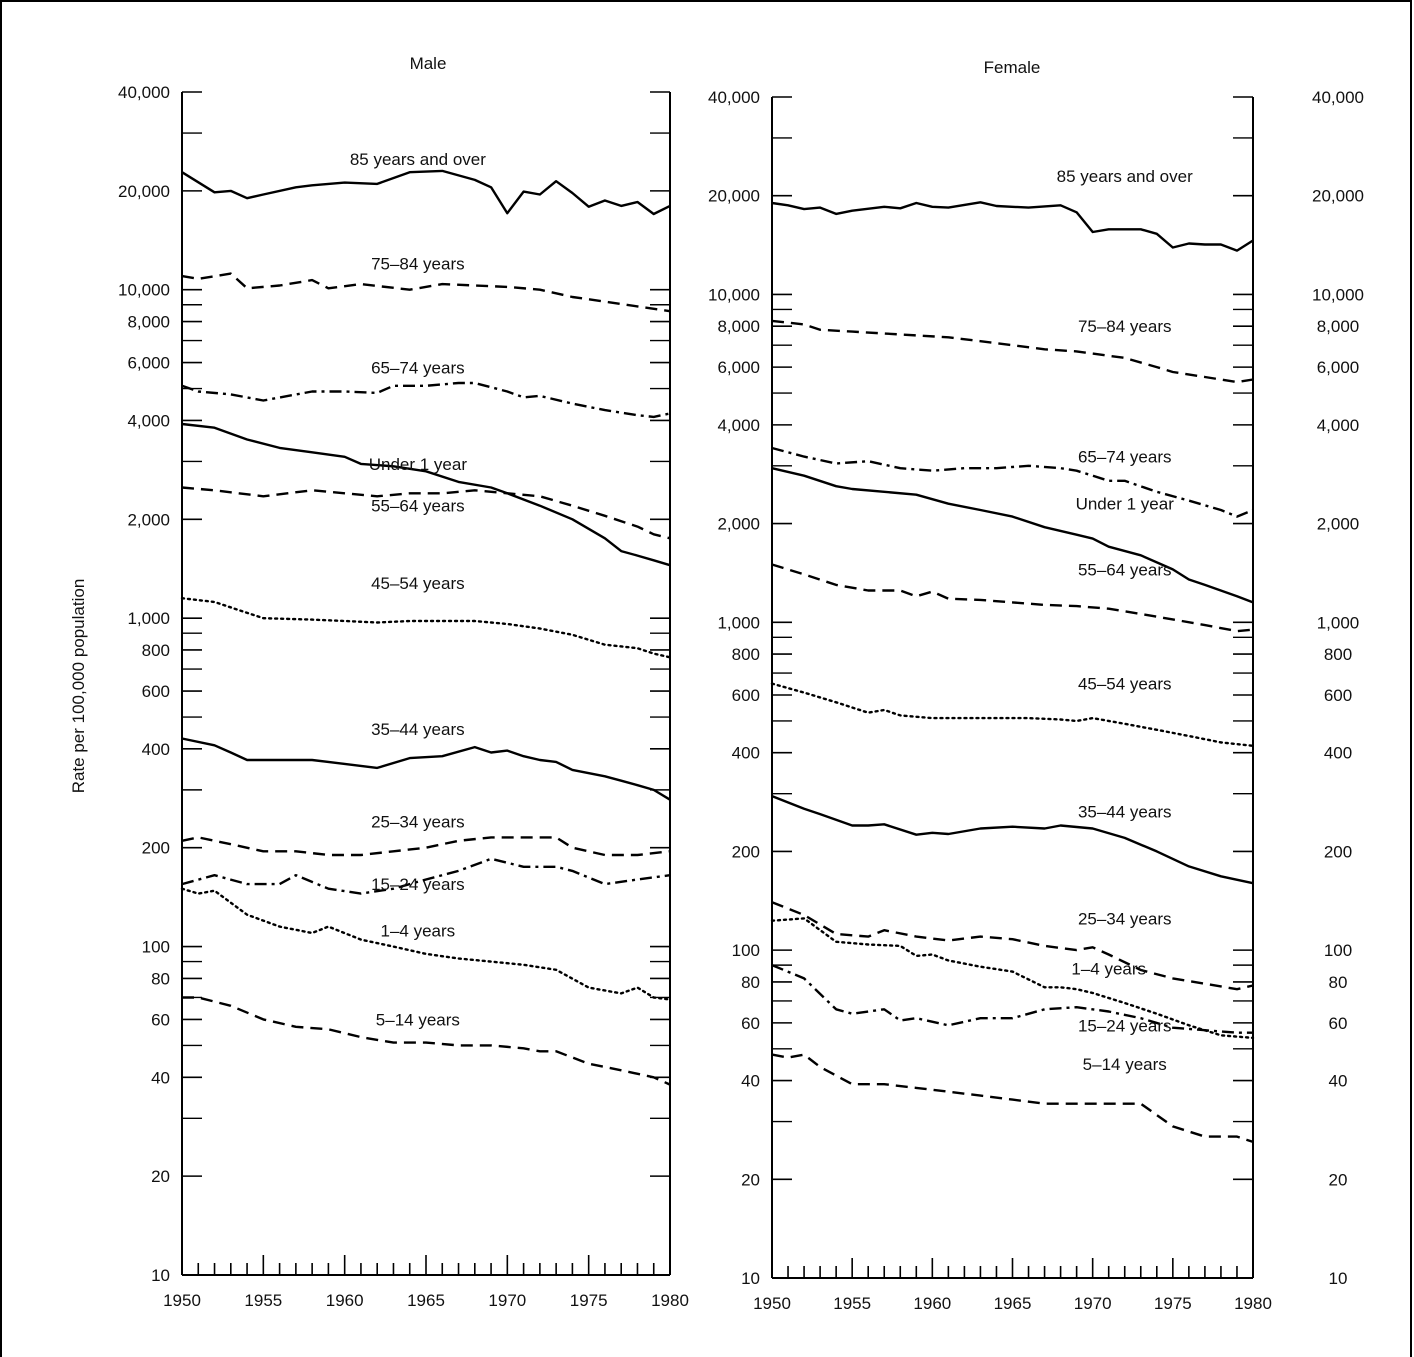  Describe the element at coordinates (148, 363) in the screenshot. I see `y-tick-label-left-male: 6,000` at that location.